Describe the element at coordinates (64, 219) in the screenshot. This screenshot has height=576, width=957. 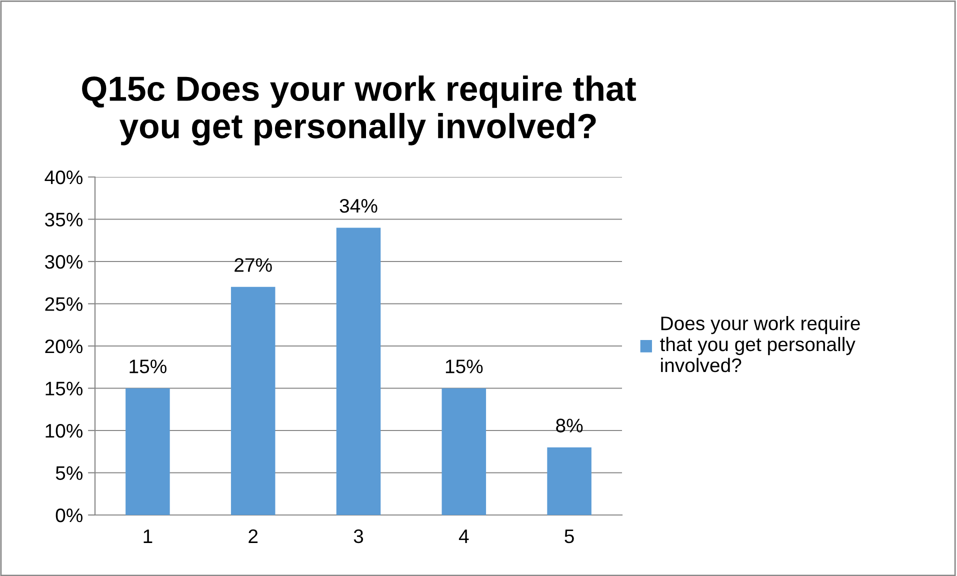
I see `y-tick-label: 35%` at that location.